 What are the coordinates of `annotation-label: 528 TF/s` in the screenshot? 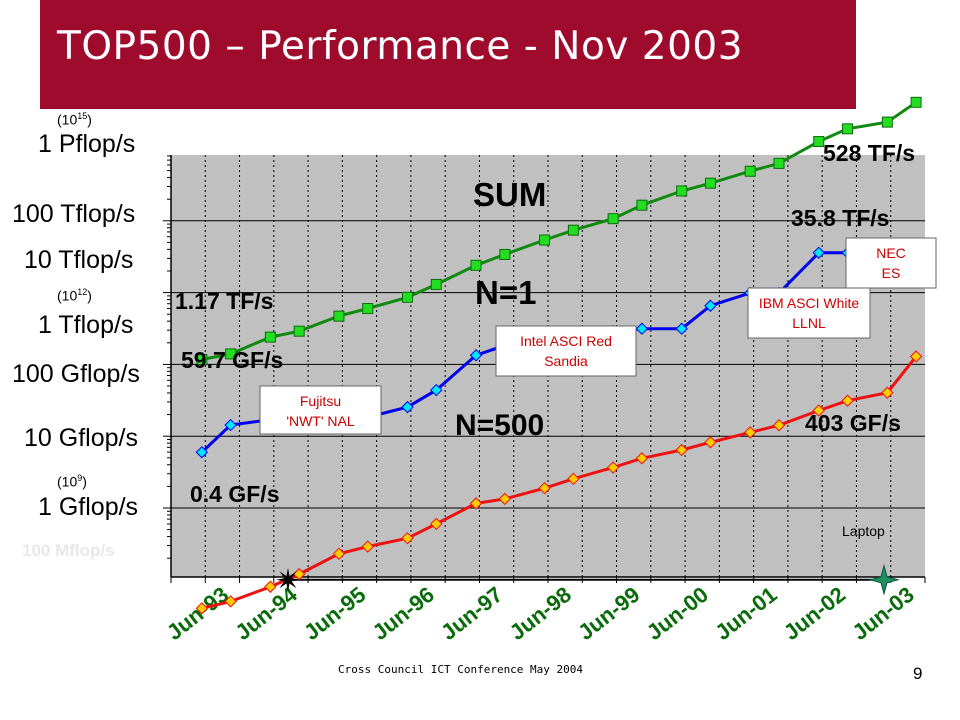 It's located at (869, 153).